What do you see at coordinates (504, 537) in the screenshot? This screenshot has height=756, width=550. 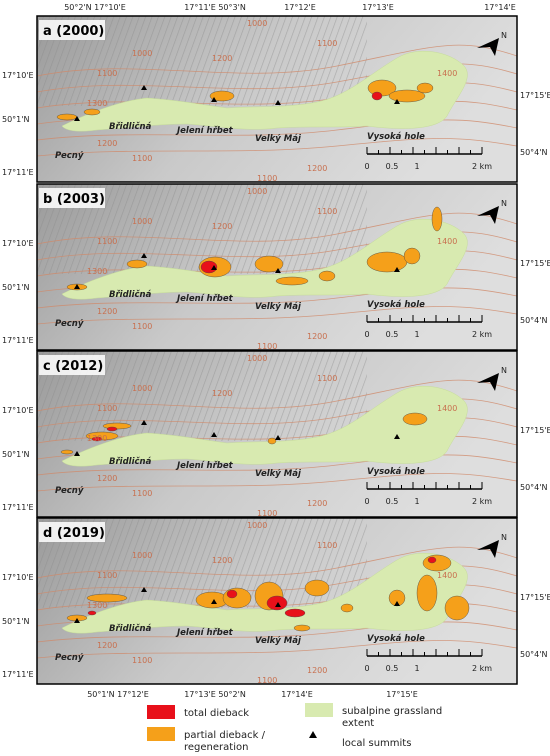 I see `north-label: N` at bounding box center [504, 537].